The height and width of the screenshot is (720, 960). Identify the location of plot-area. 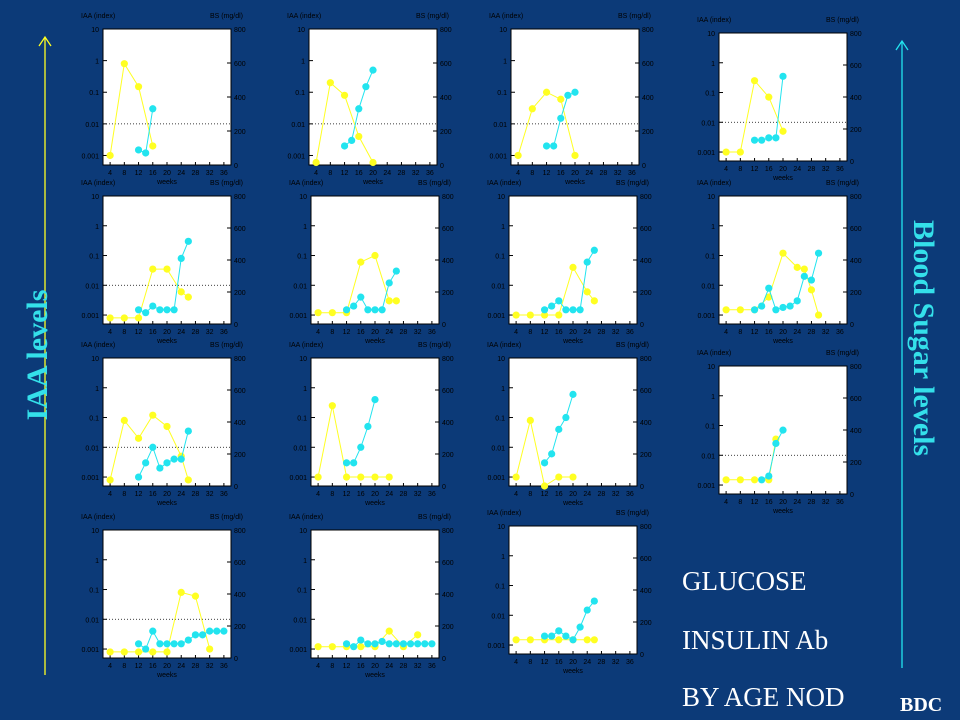
(575, 97).